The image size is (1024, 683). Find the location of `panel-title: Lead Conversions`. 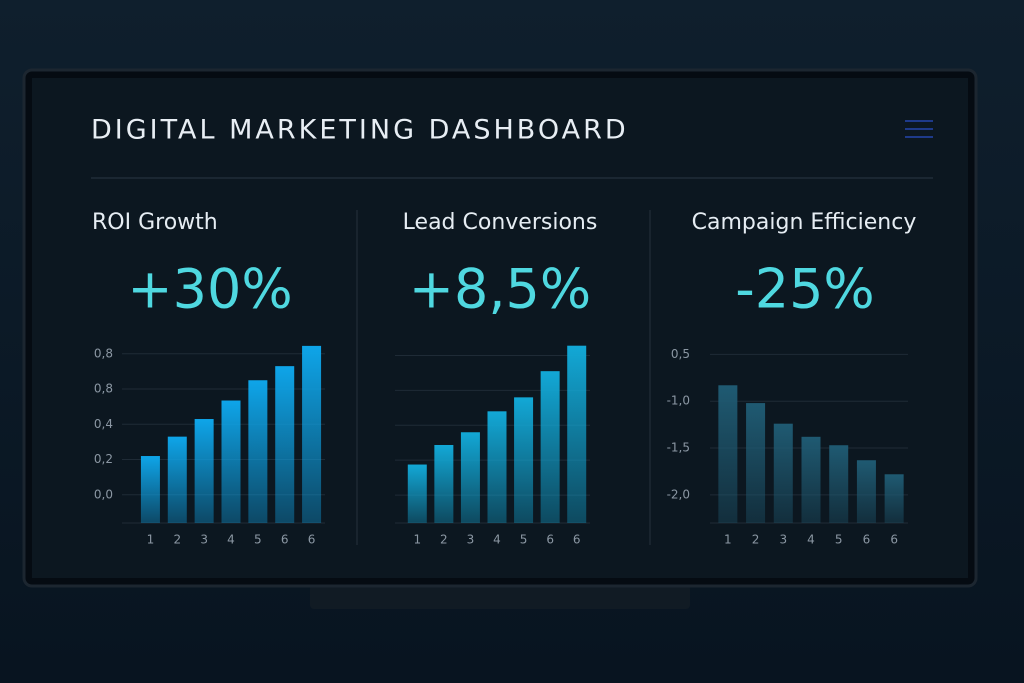

panel-title: Lead Conversions is located at coordinates (500, 222).